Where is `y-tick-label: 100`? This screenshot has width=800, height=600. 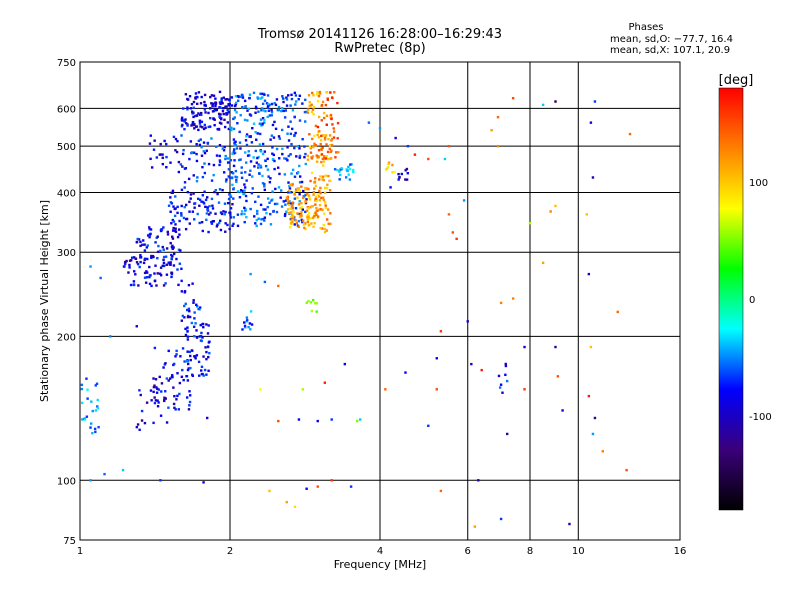 y-tick-label: 100 is located at coordinates (66, 481).